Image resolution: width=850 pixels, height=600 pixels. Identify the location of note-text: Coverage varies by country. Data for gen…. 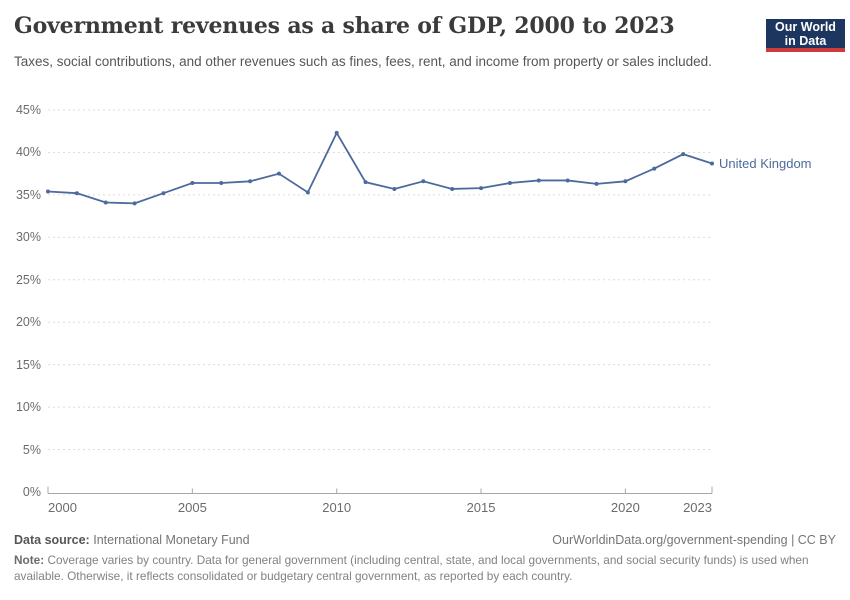
(411, 568).